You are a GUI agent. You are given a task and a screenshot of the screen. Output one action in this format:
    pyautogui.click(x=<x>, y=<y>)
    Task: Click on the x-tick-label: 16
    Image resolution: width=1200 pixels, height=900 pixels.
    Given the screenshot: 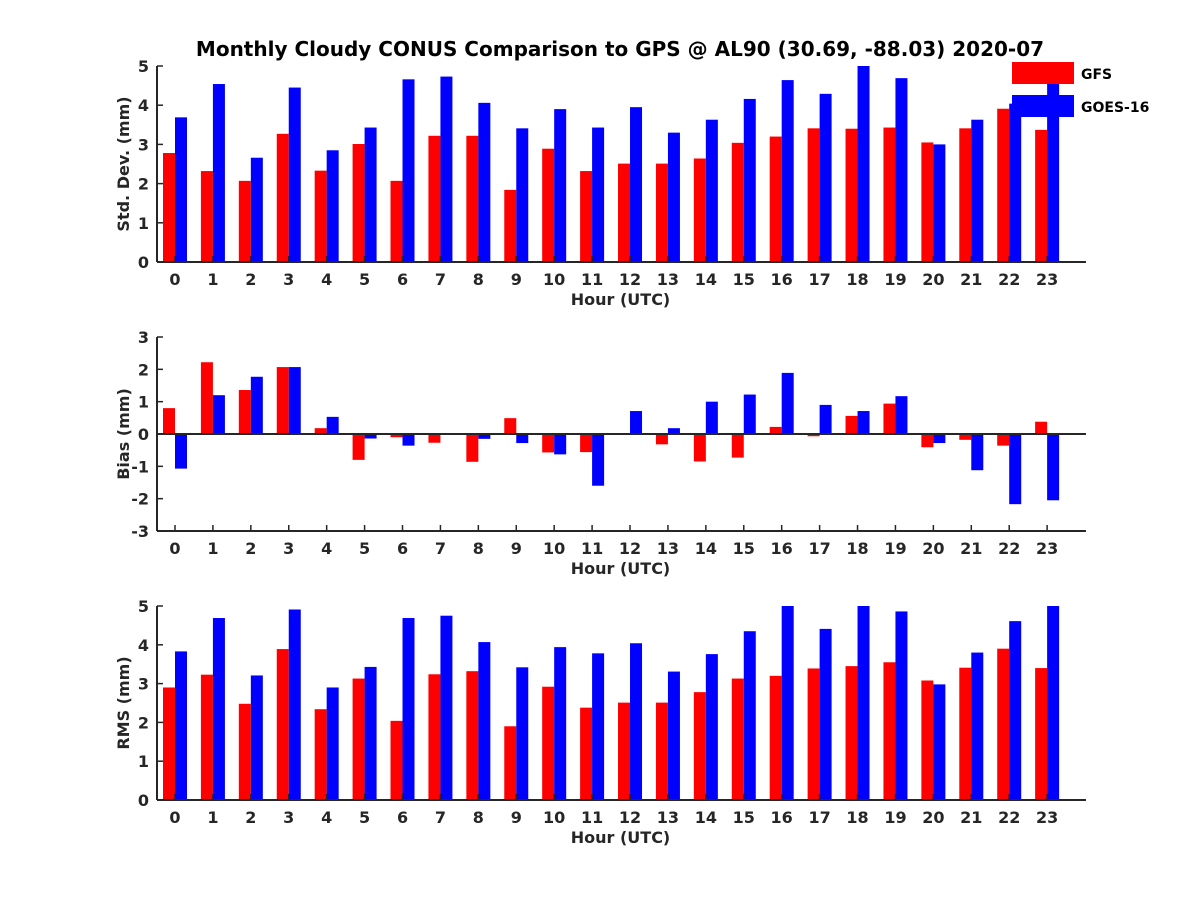 What is the action you would take?
    pyautogui.click(x=782, y=279)
    